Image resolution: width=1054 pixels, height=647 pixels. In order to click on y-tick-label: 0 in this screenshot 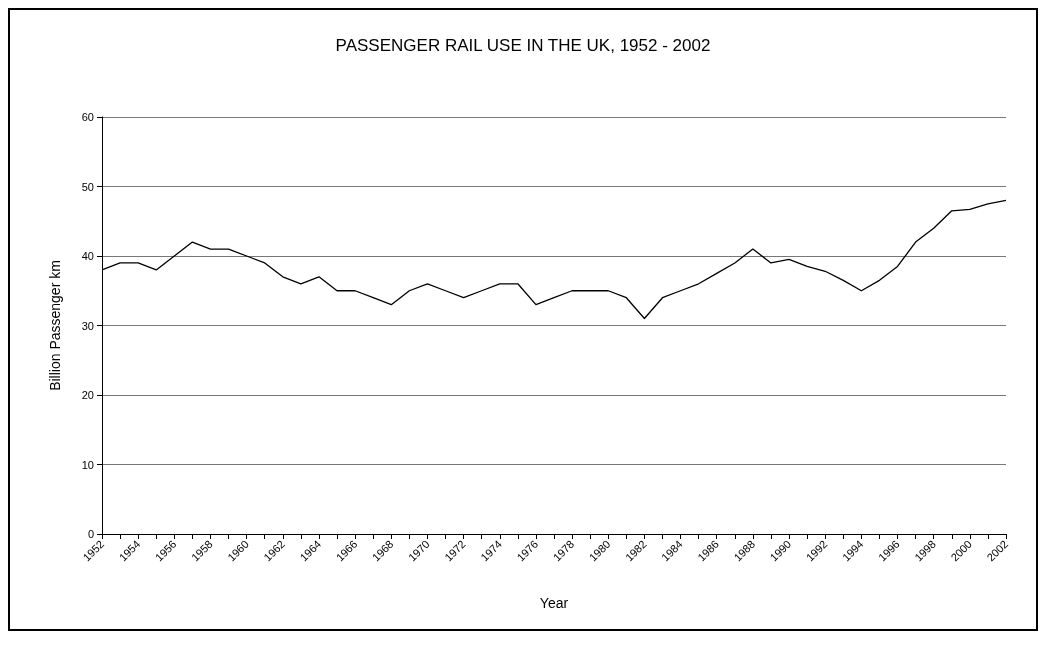, I will do `click(90, 534)`.